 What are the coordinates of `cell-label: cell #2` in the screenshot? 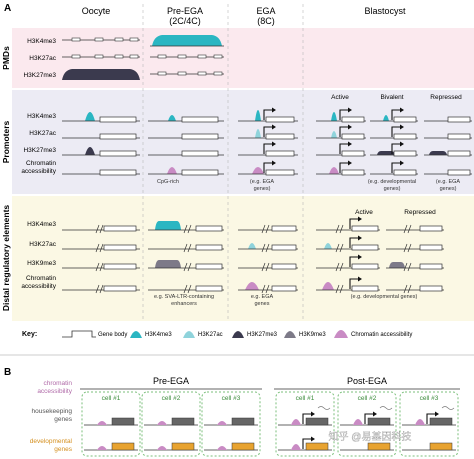 It's located at (171, 398).